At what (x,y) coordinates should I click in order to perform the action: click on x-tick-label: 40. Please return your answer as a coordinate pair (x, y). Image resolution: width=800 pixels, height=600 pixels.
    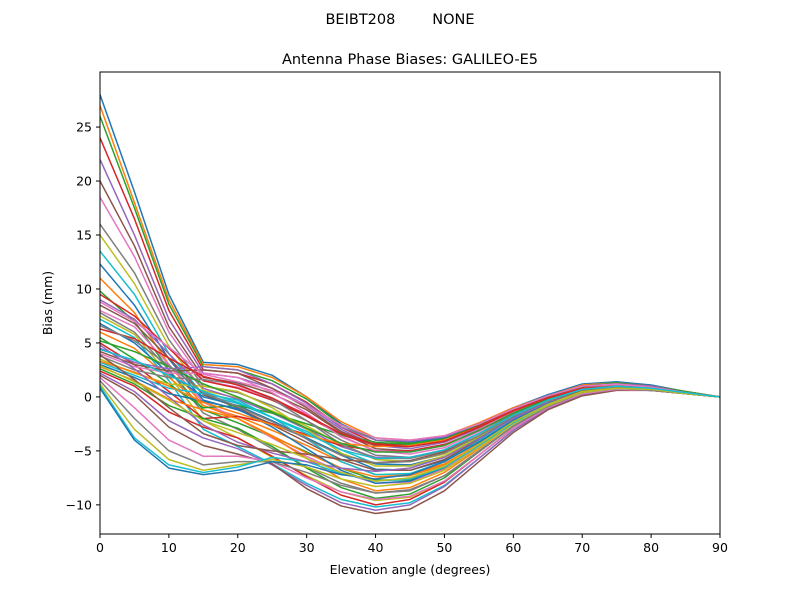
    Looking at the image, I should click on (376, 547).